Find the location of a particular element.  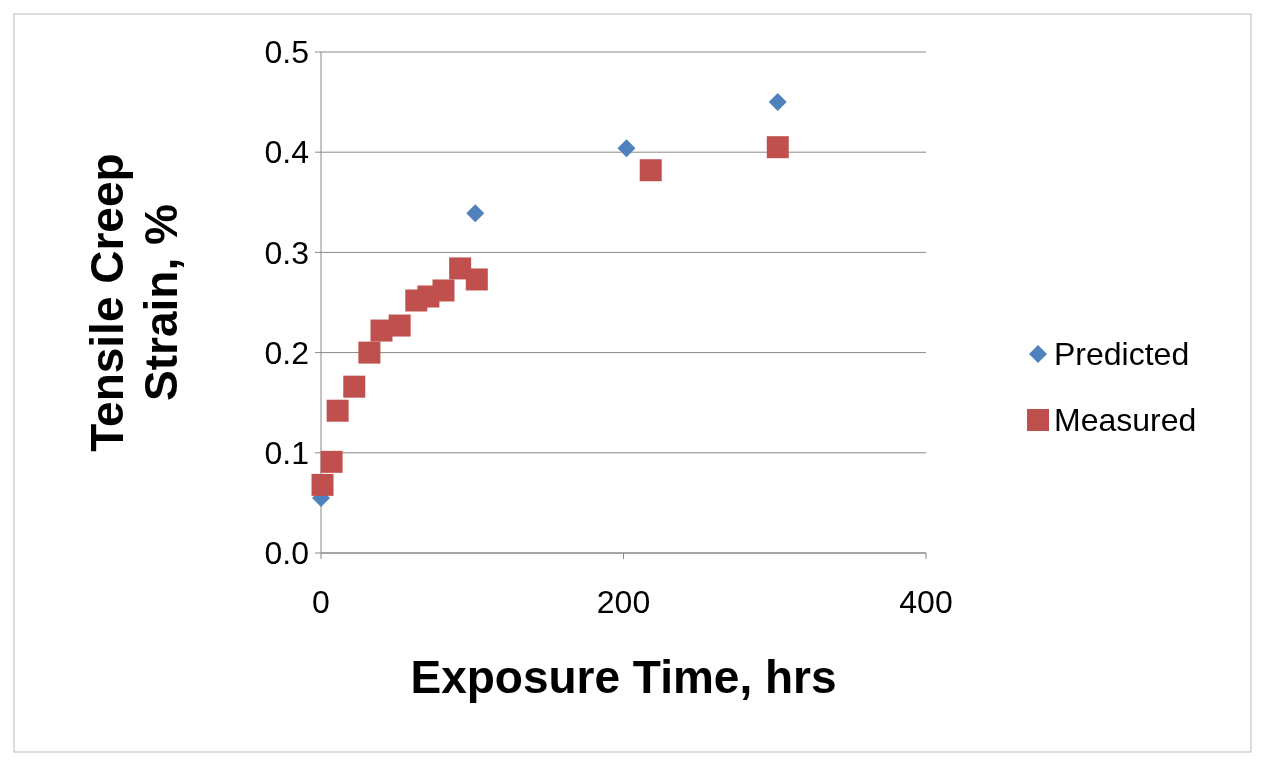

y-tick-label: 0.2 is located at coordinates (286, 352).